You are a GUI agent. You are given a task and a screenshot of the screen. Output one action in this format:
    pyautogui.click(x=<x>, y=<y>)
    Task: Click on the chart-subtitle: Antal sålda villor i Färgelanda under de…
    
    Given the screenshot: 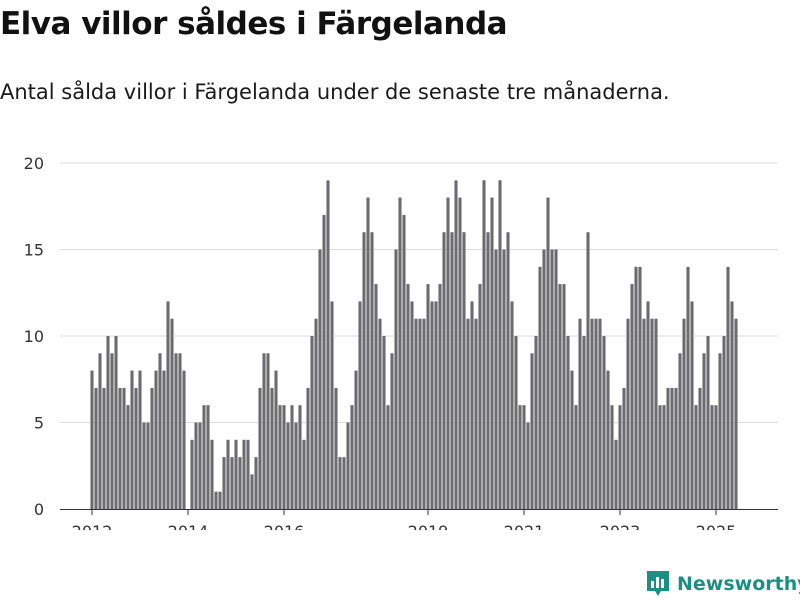 What is the action you would take?
    pyautogui.click(x=335, y=92)
    